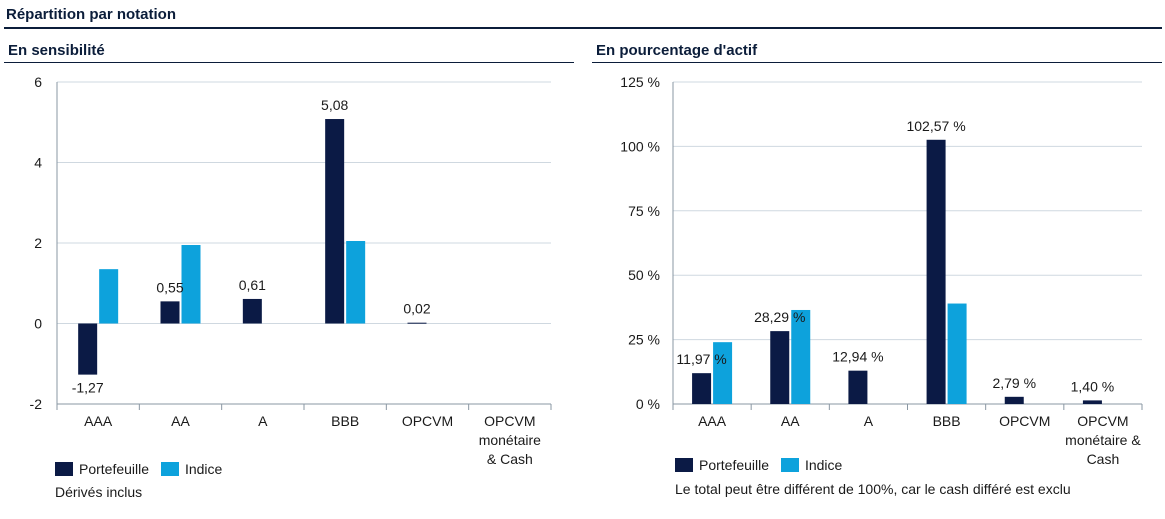 Image resolution: width=1165 pixels, height=519 pixels. What do you see at coordinates (648, 404) in the screenshot?
I see `y-tick-label: 0 %` at bounding box center [648, 404].